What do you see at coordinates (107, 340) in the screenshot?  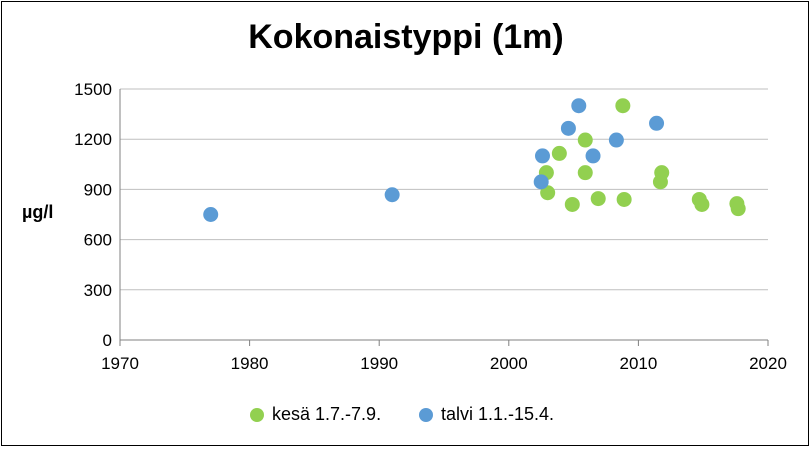 I see `y-tick-label: 0` at bounding box center [107, 340].